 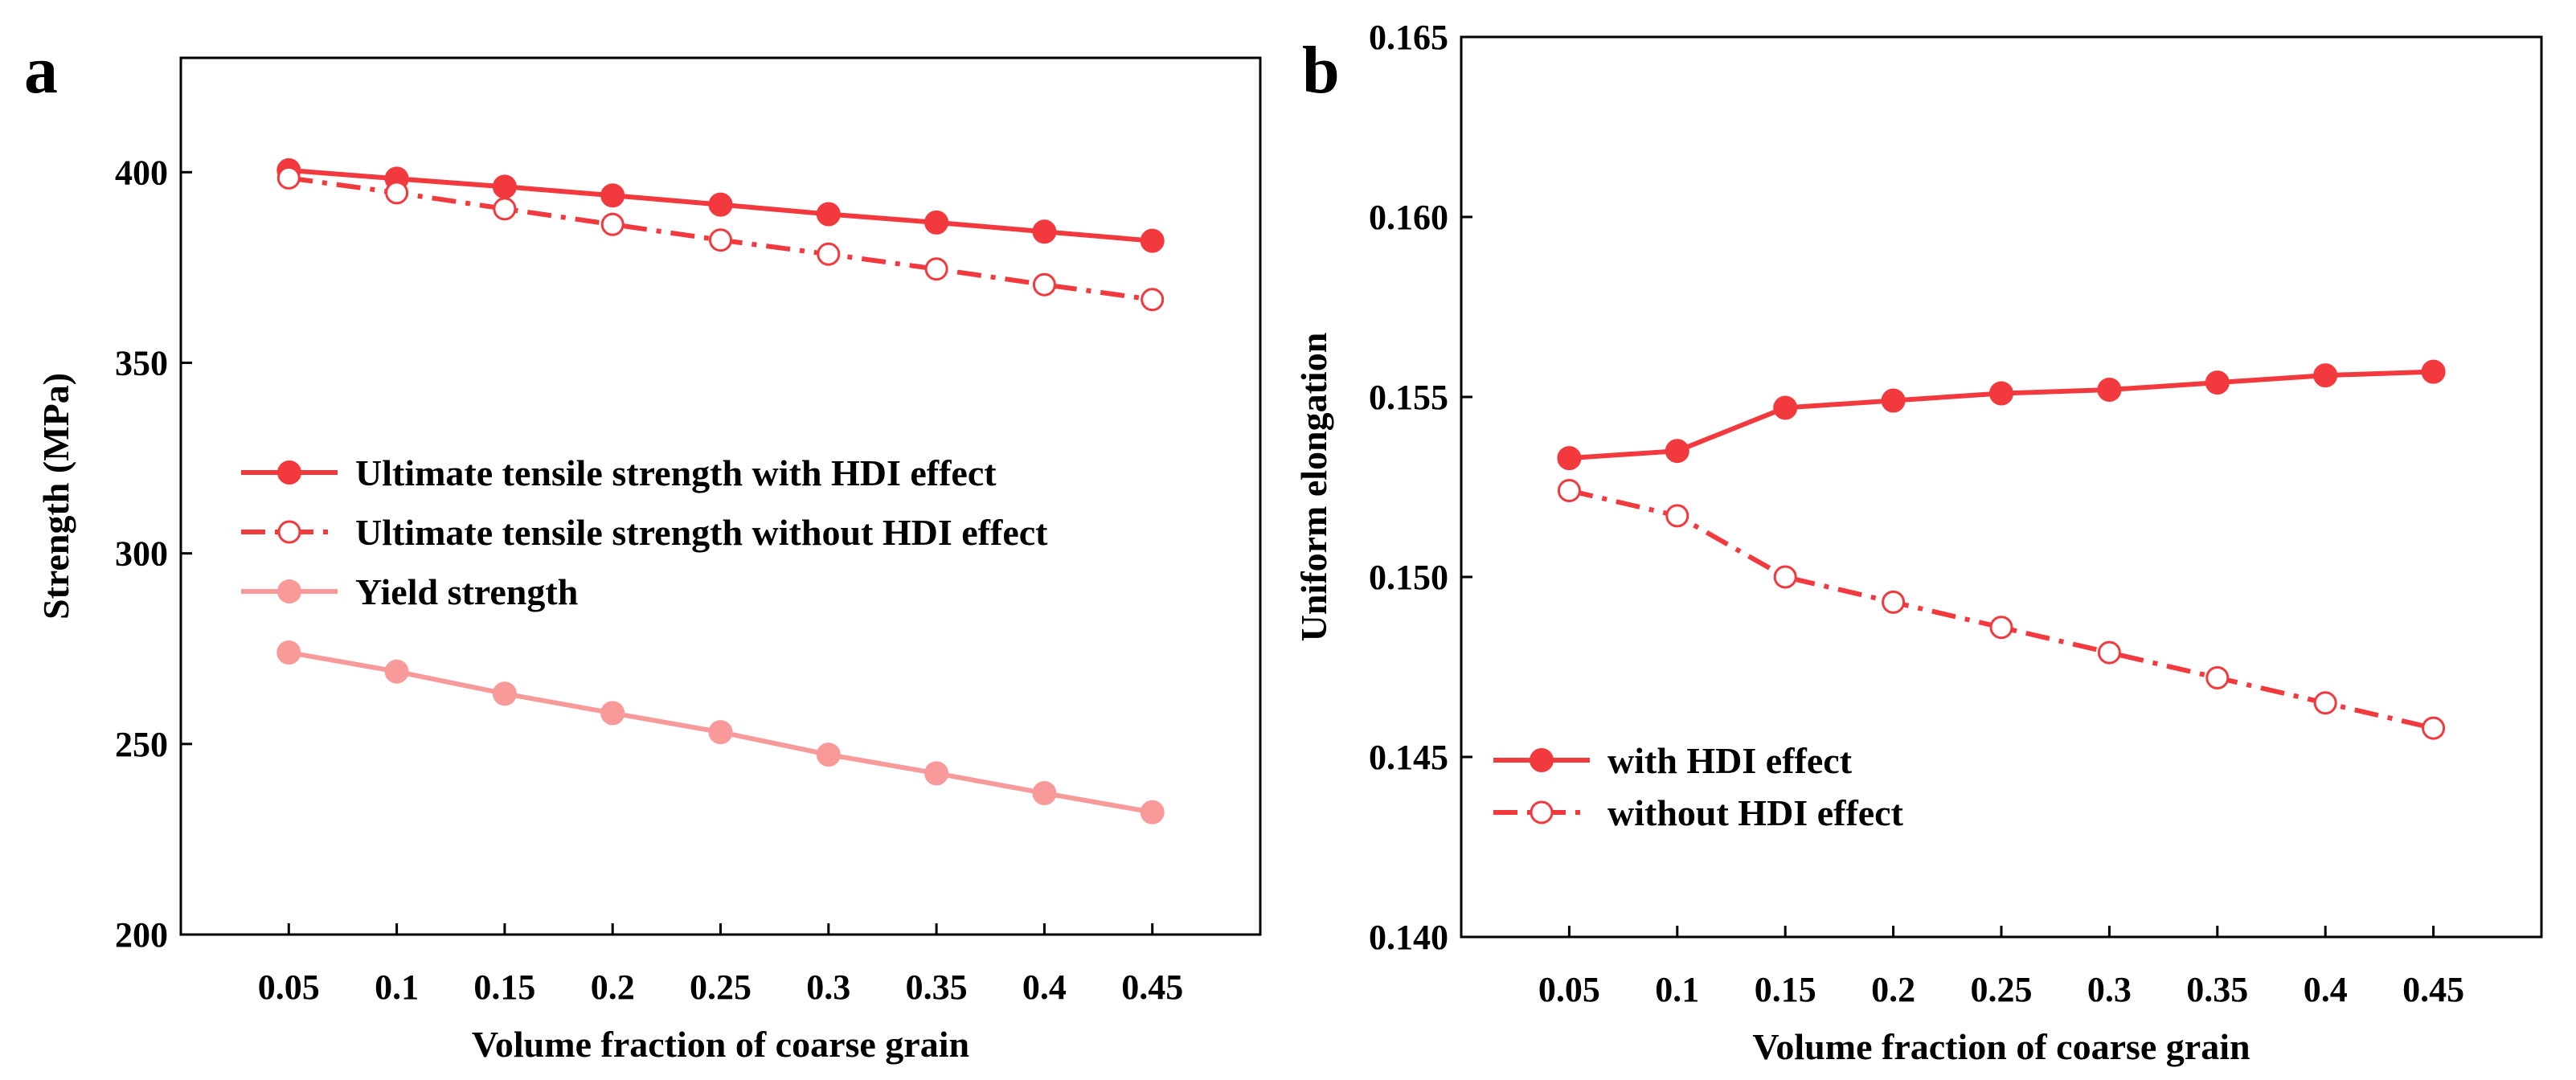 I want to click on y-tick-label: 0.140, so click(x=1408, y=938).